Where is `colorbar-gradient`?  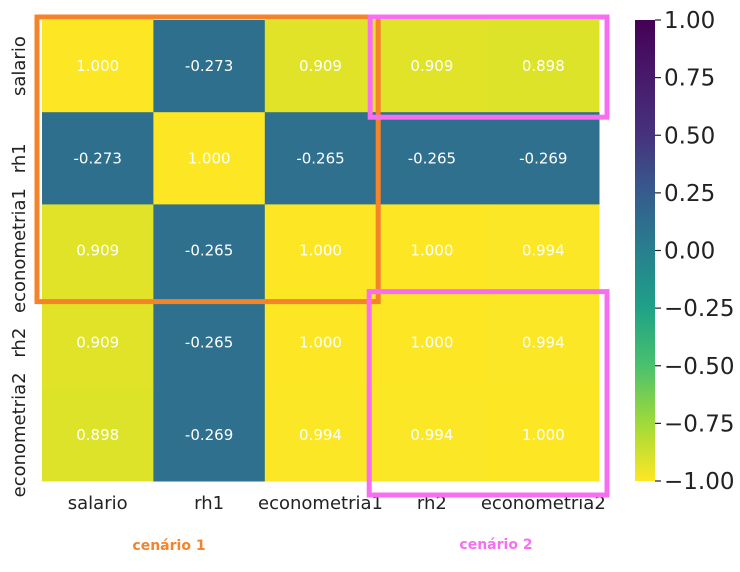
colorbar-gradient is located at coordinates (645, 250).